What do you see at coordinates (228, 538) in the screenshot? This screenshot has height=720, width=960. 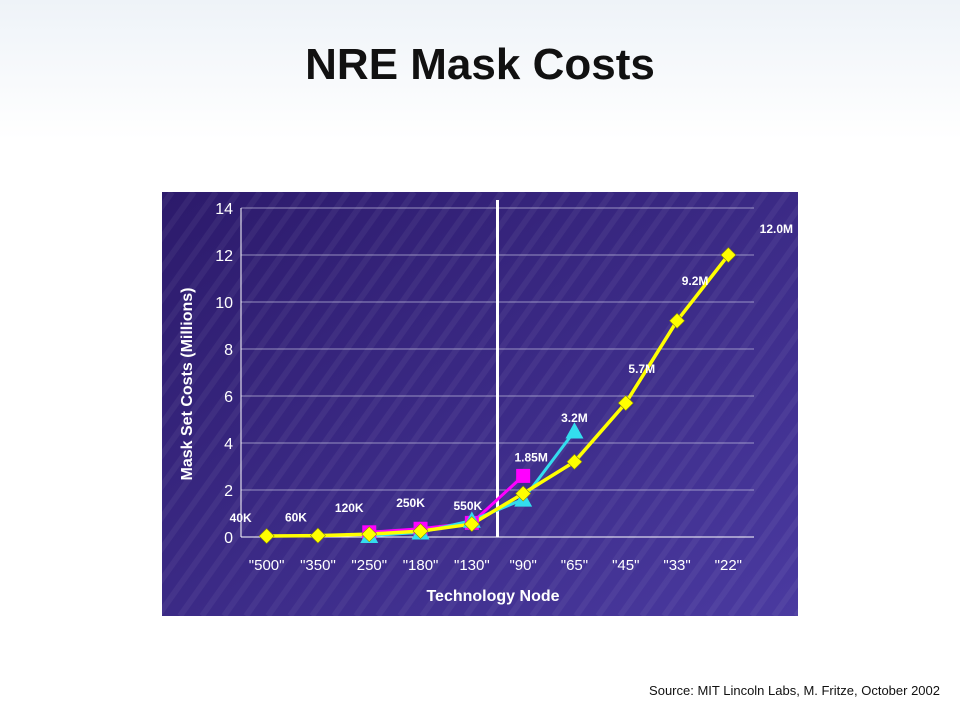 I see `y-tick-label: 0` at bounding box center [228, 538].